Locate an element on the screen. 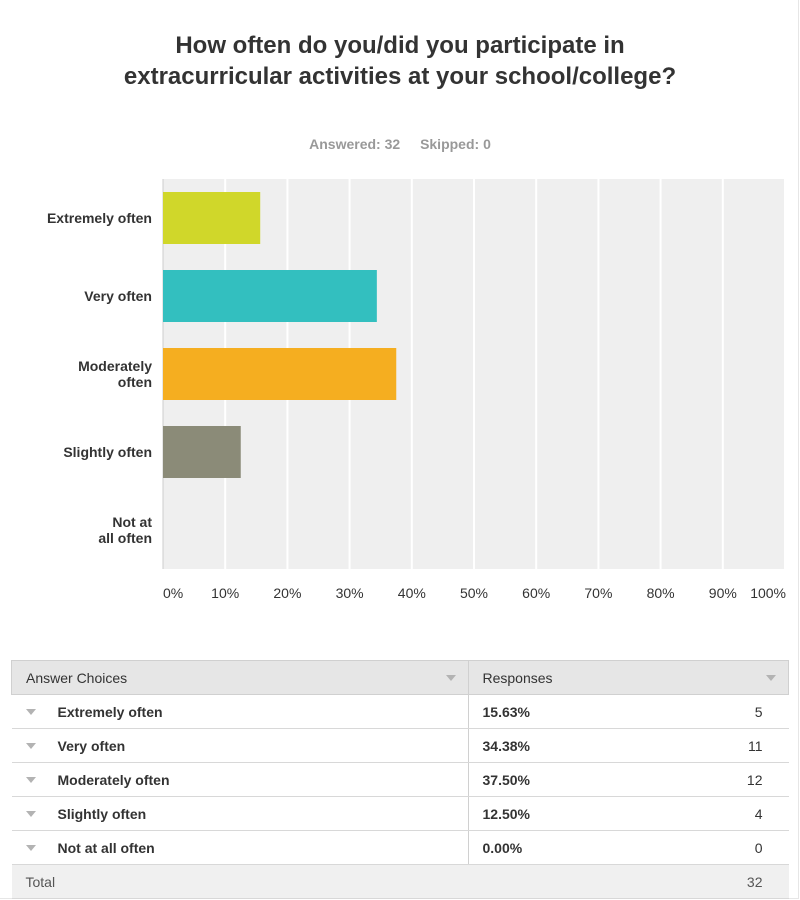 The width and height of the screenshot is (800, 900). response-percent: 37.50% is located at coordinates (535, 779).